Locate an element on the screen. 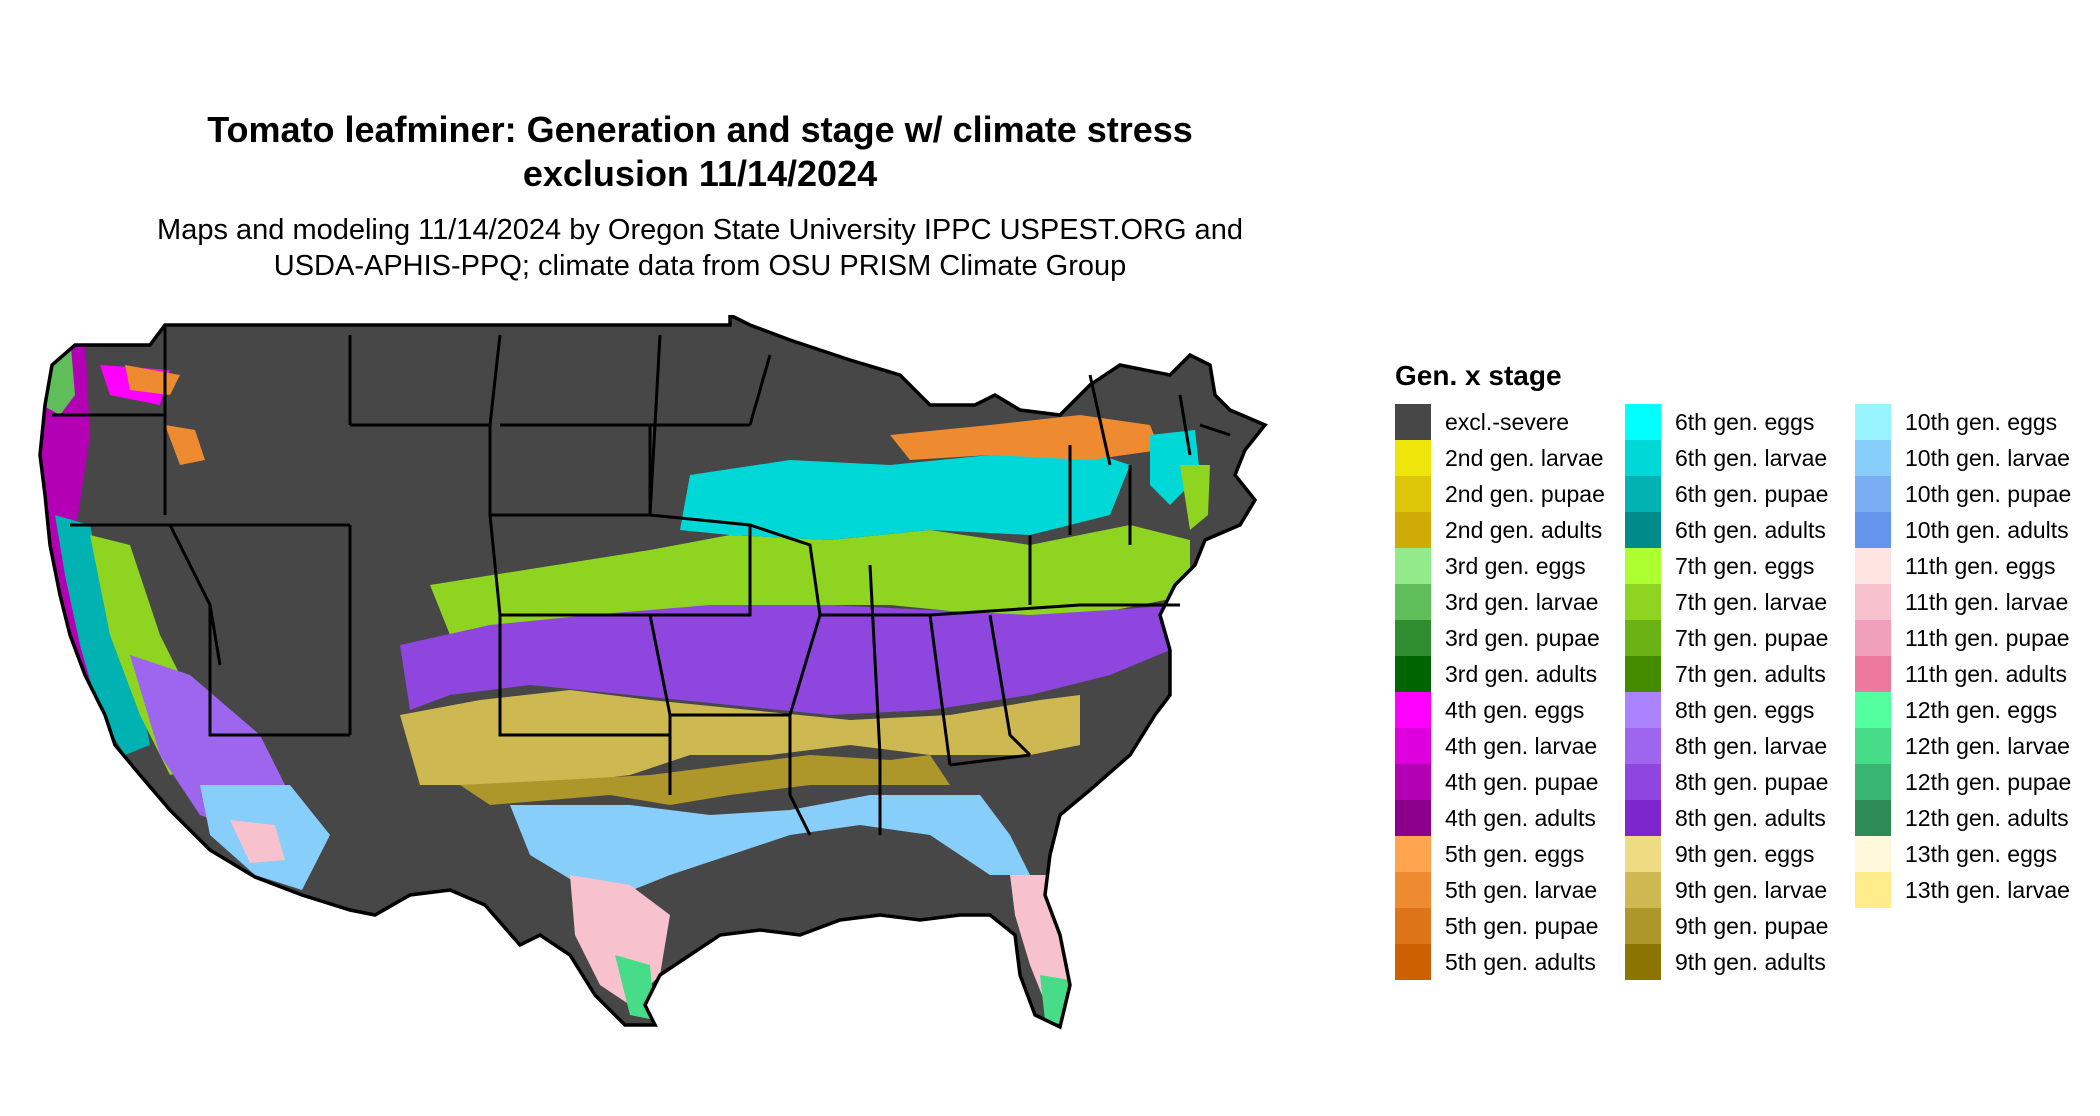 The width and height of the screenshot is (2100, 1116). legend-item: 3rd gen. adults is located at coordinates (1501, 674).